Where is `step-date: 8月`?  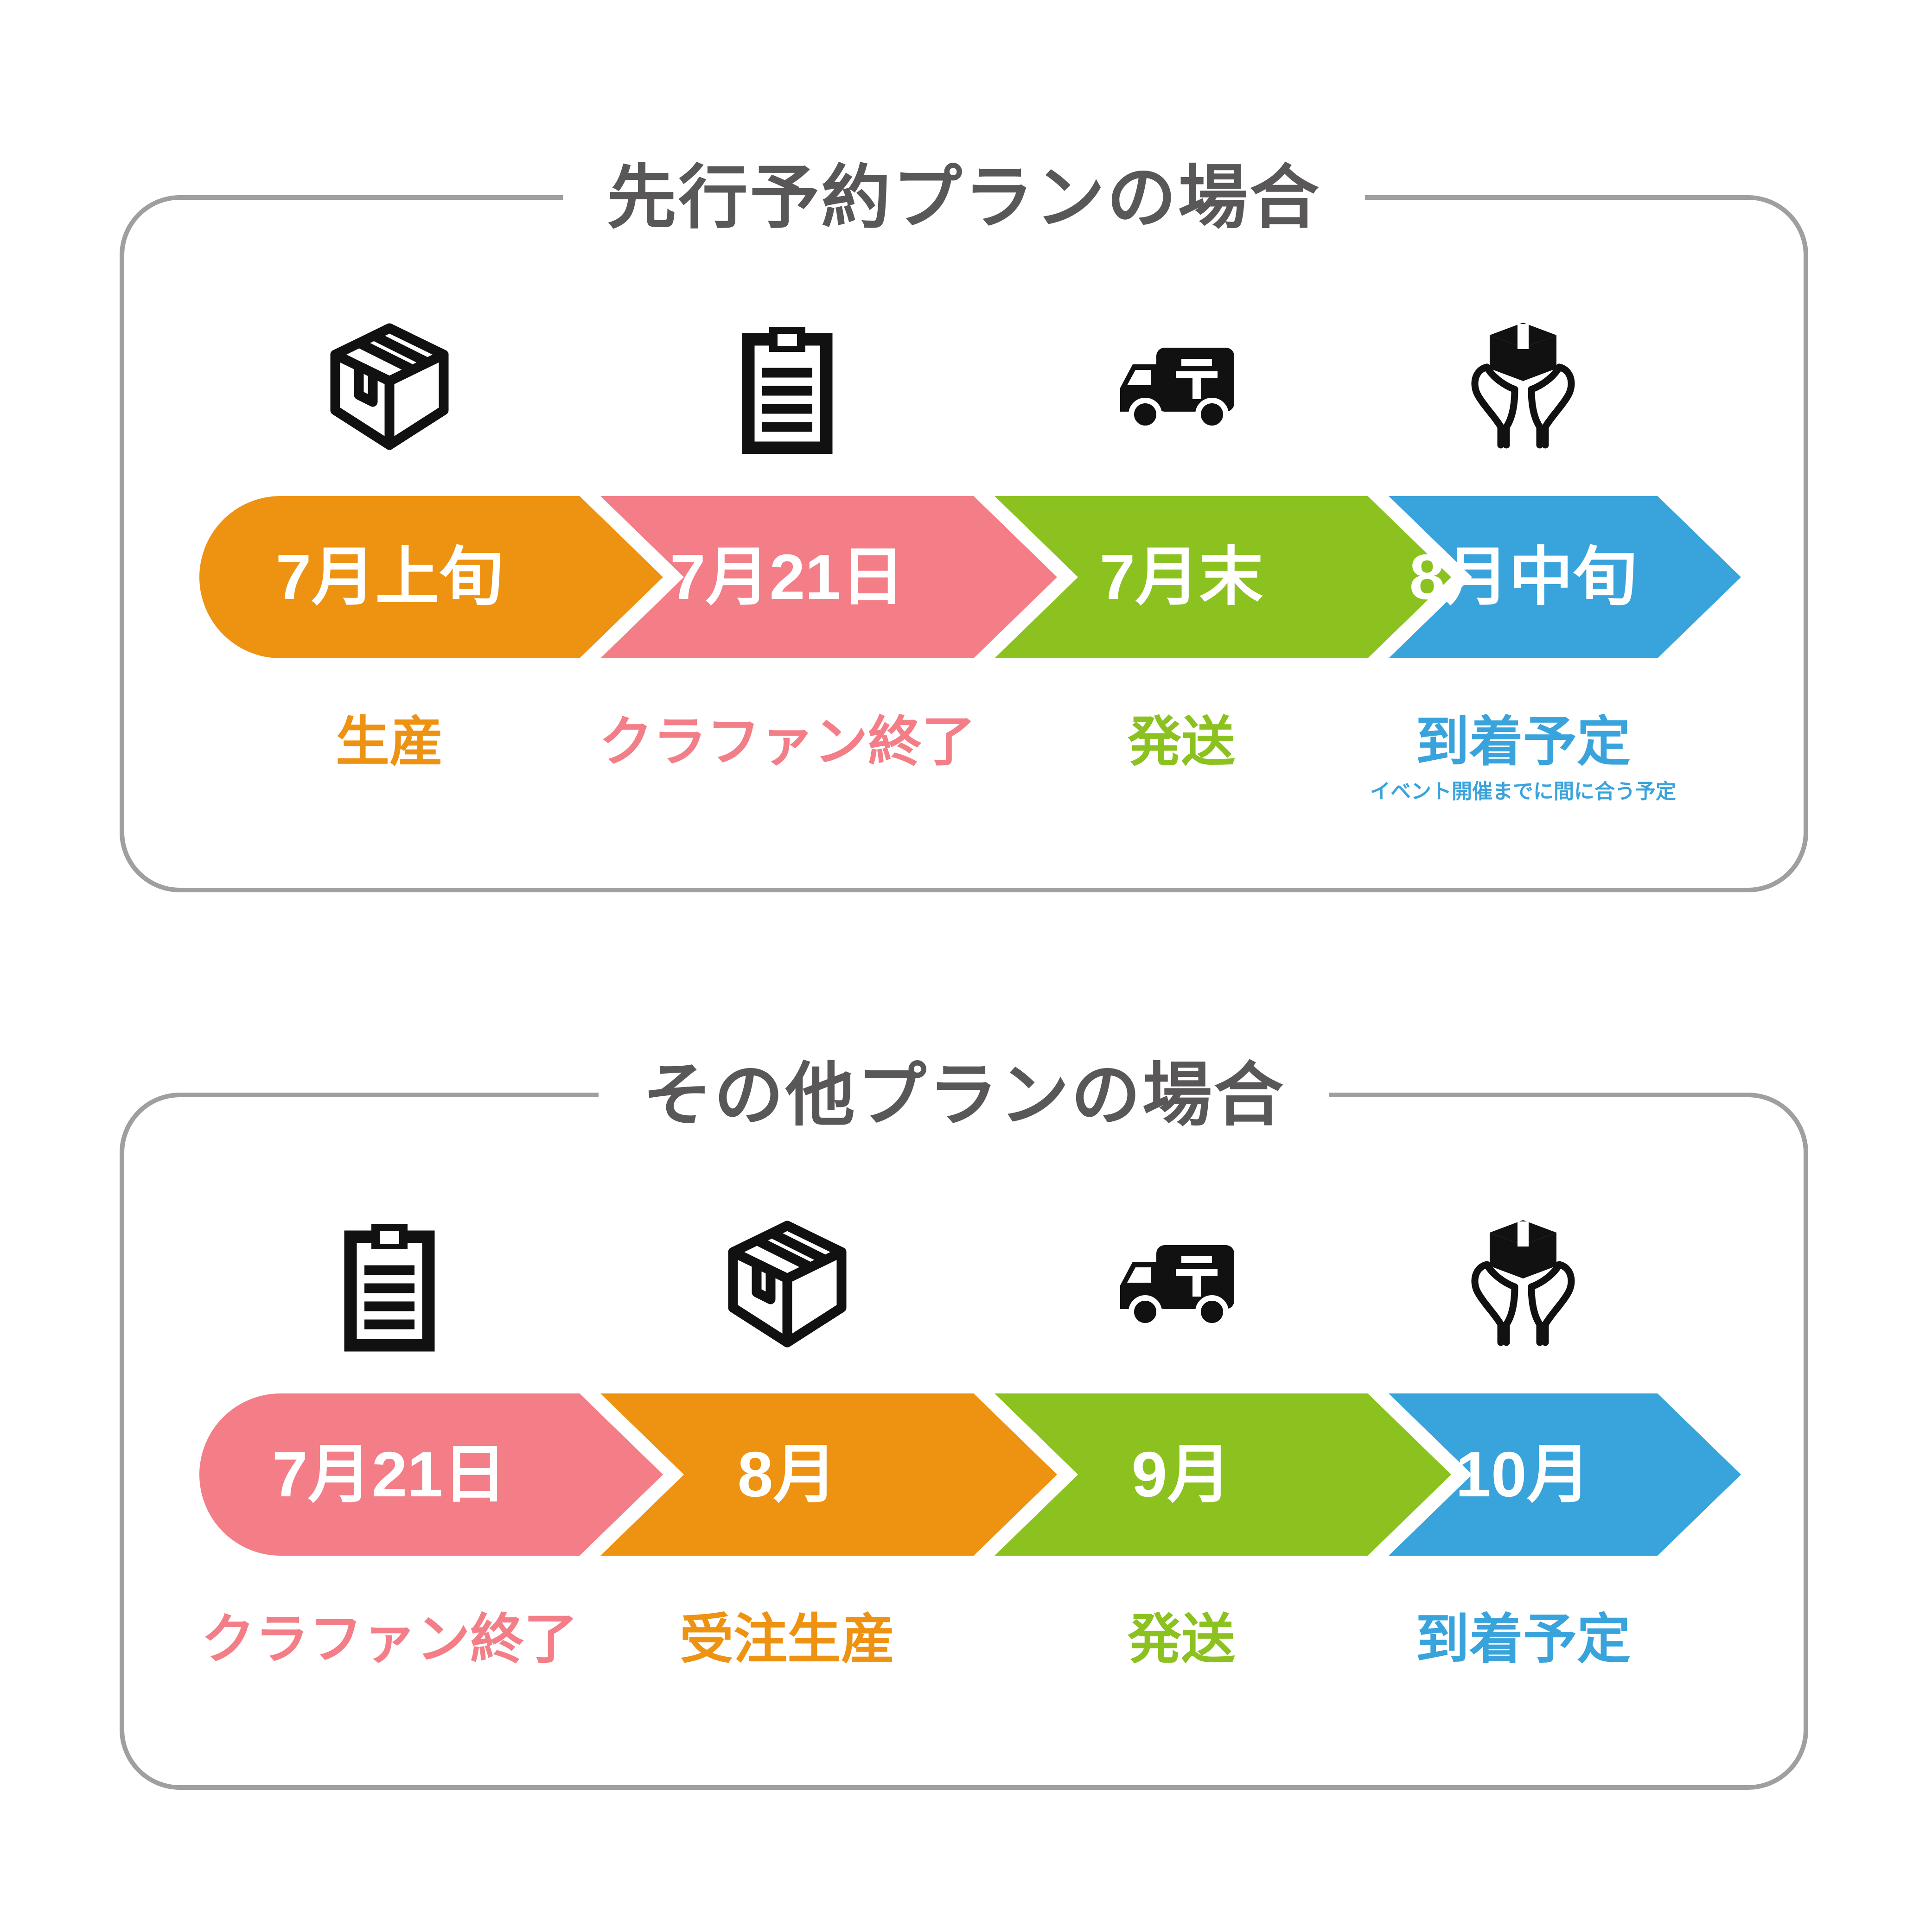
step-date: 8月 is located at coordinates (787, 1475).